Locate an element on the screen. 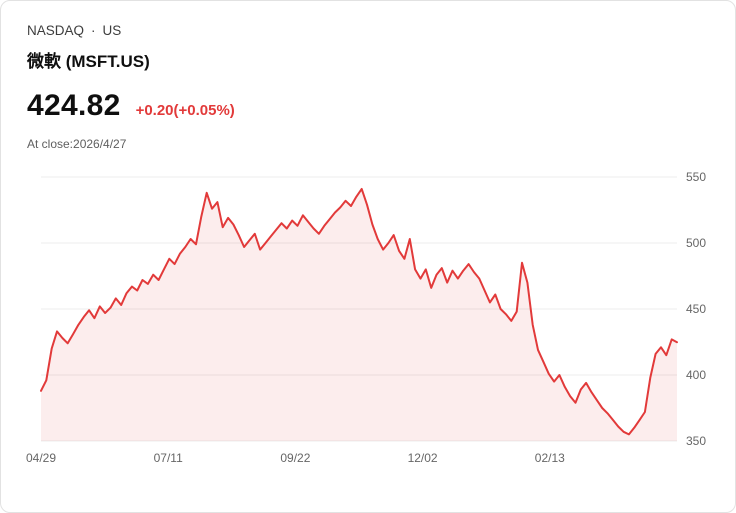 The image size is (736, 513). price-row: 424.82 +0.20(+0.05%) is located at coordinates (368, 106).